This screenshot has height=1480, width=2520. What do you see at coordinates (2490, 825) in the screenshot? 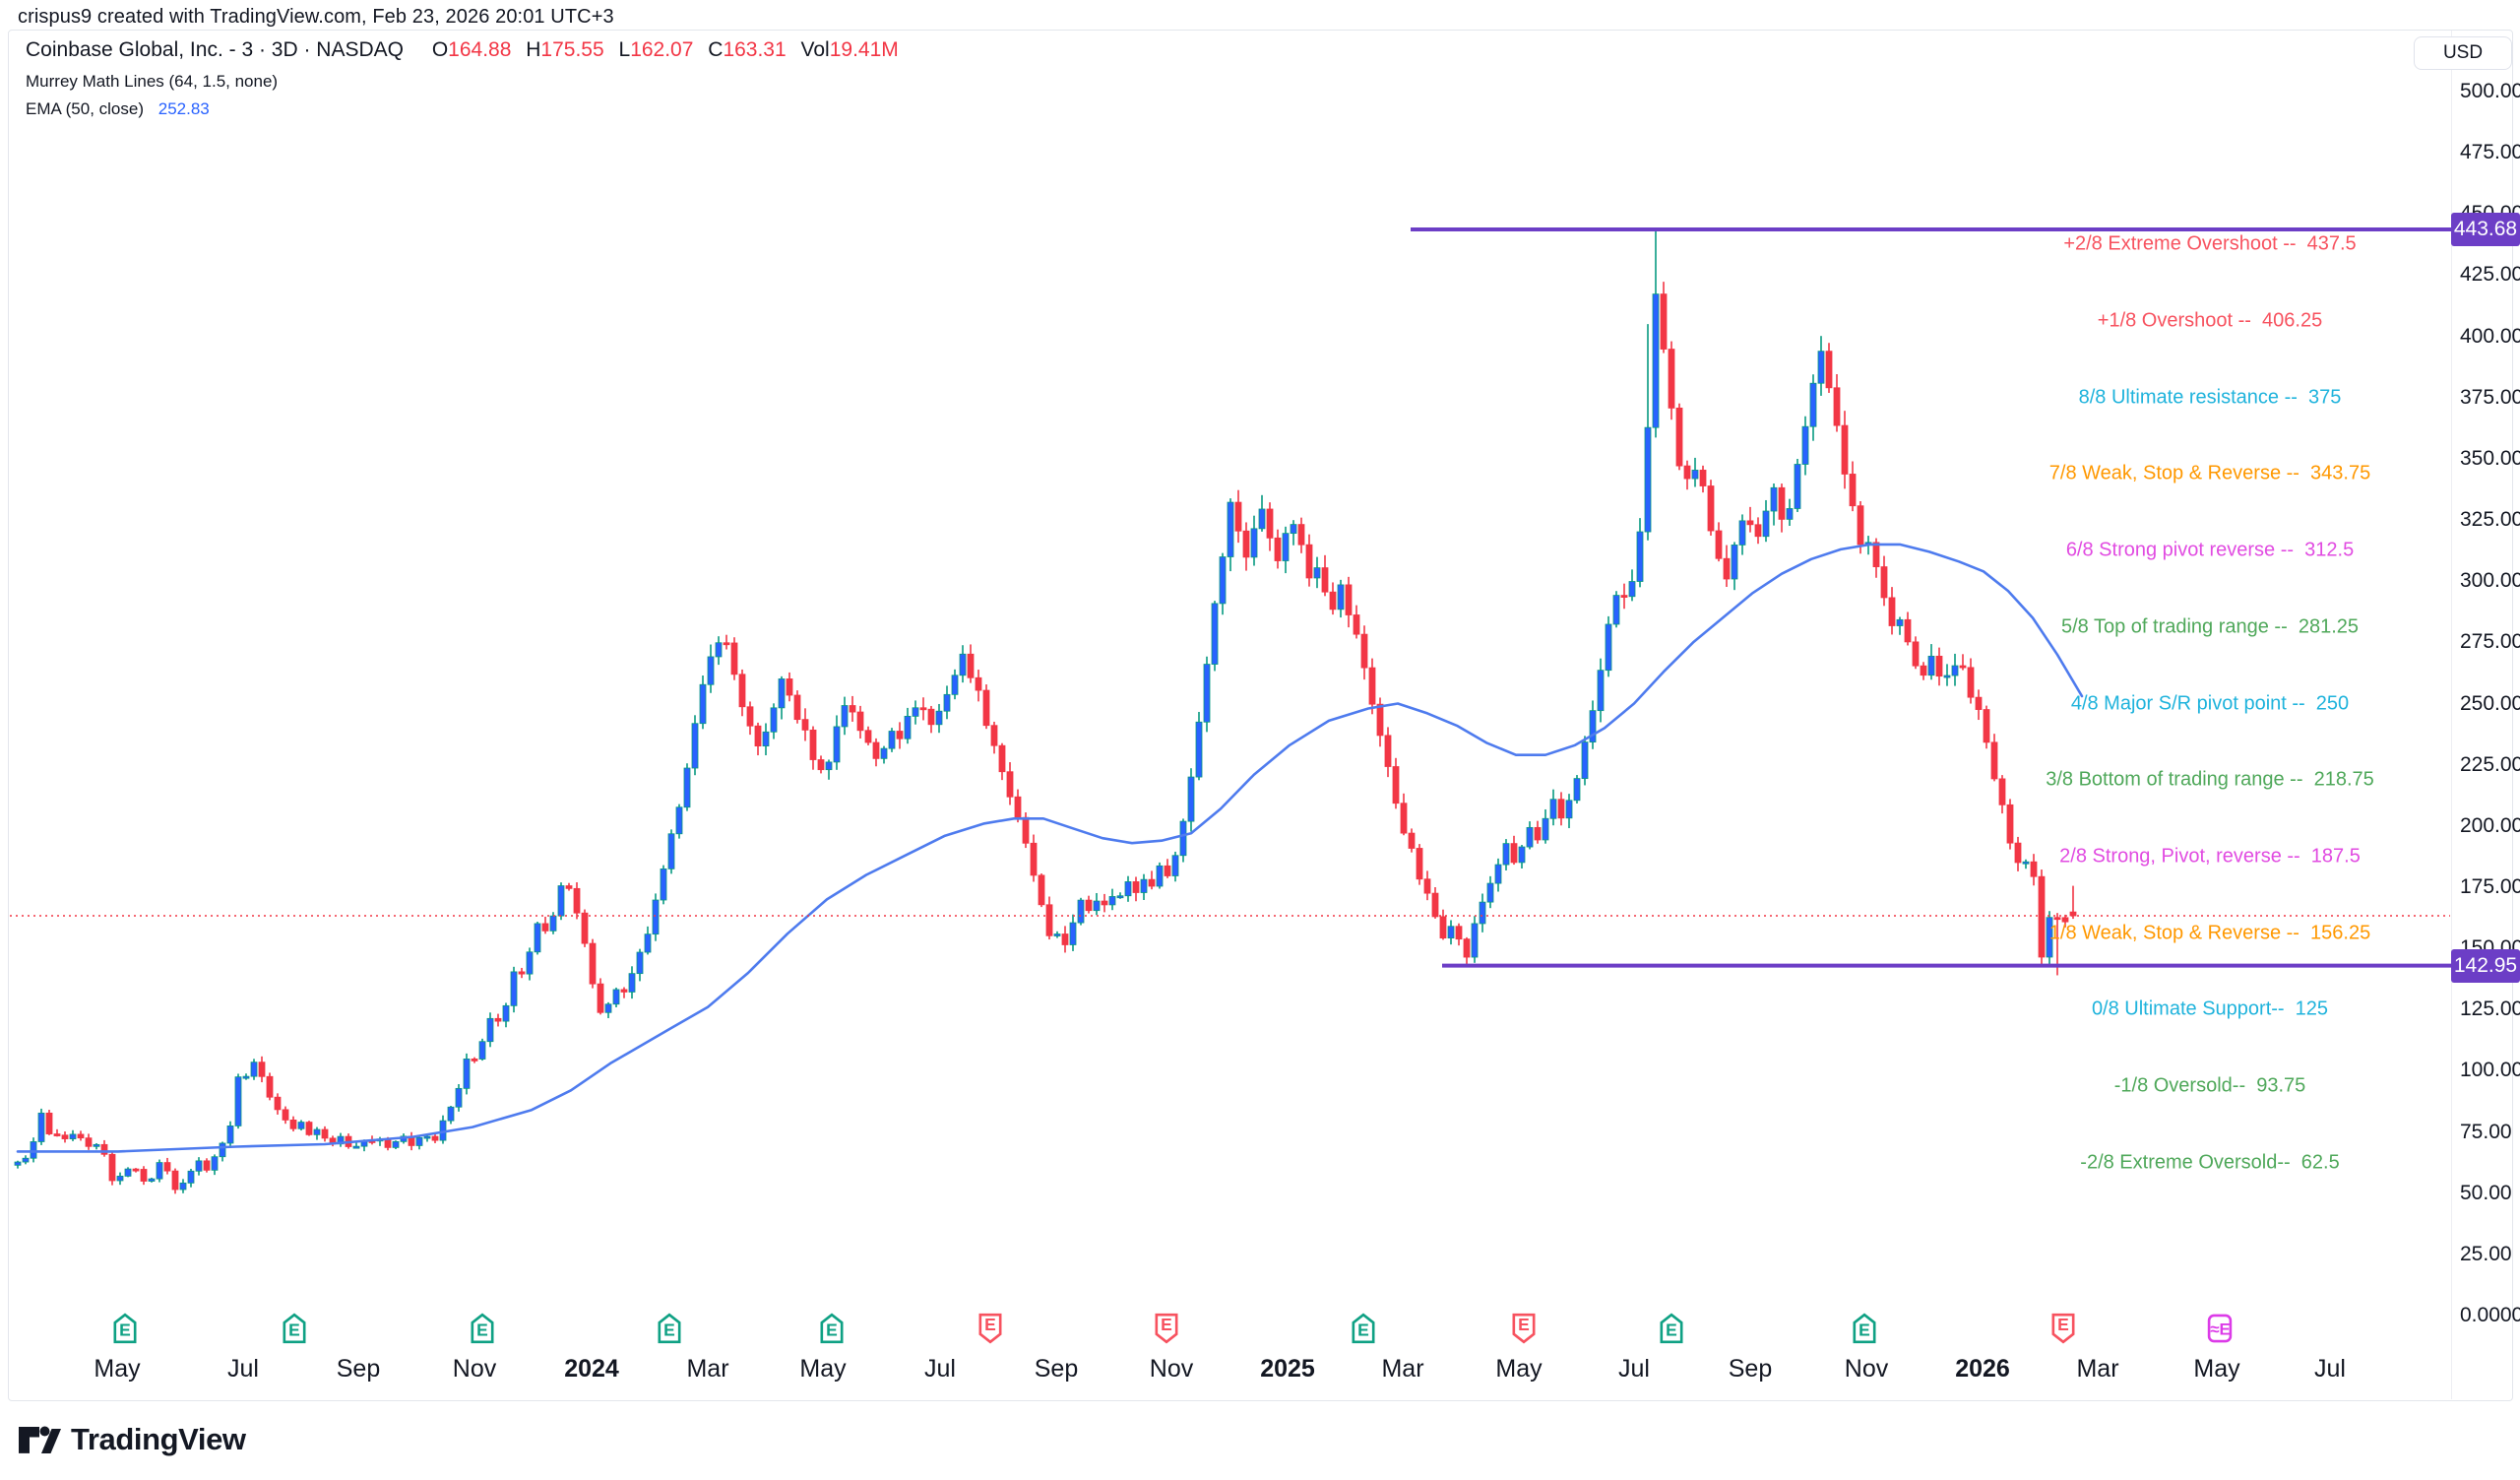
I see `price-axis-tick: 200.00` at bounding box center [2490, 825].